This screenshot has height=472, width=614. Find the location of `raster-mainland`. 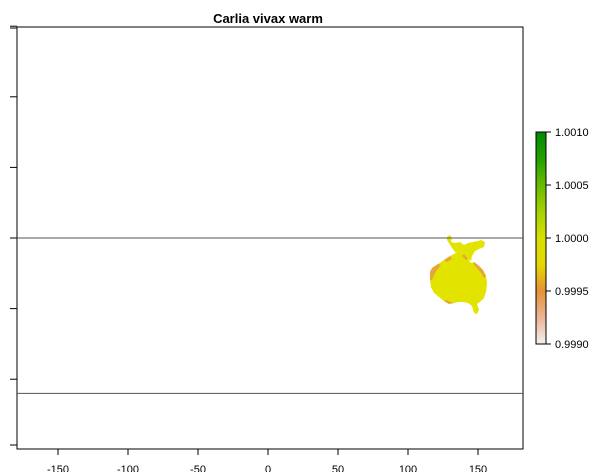

raster-mainland is located at coordinates (458, 282).